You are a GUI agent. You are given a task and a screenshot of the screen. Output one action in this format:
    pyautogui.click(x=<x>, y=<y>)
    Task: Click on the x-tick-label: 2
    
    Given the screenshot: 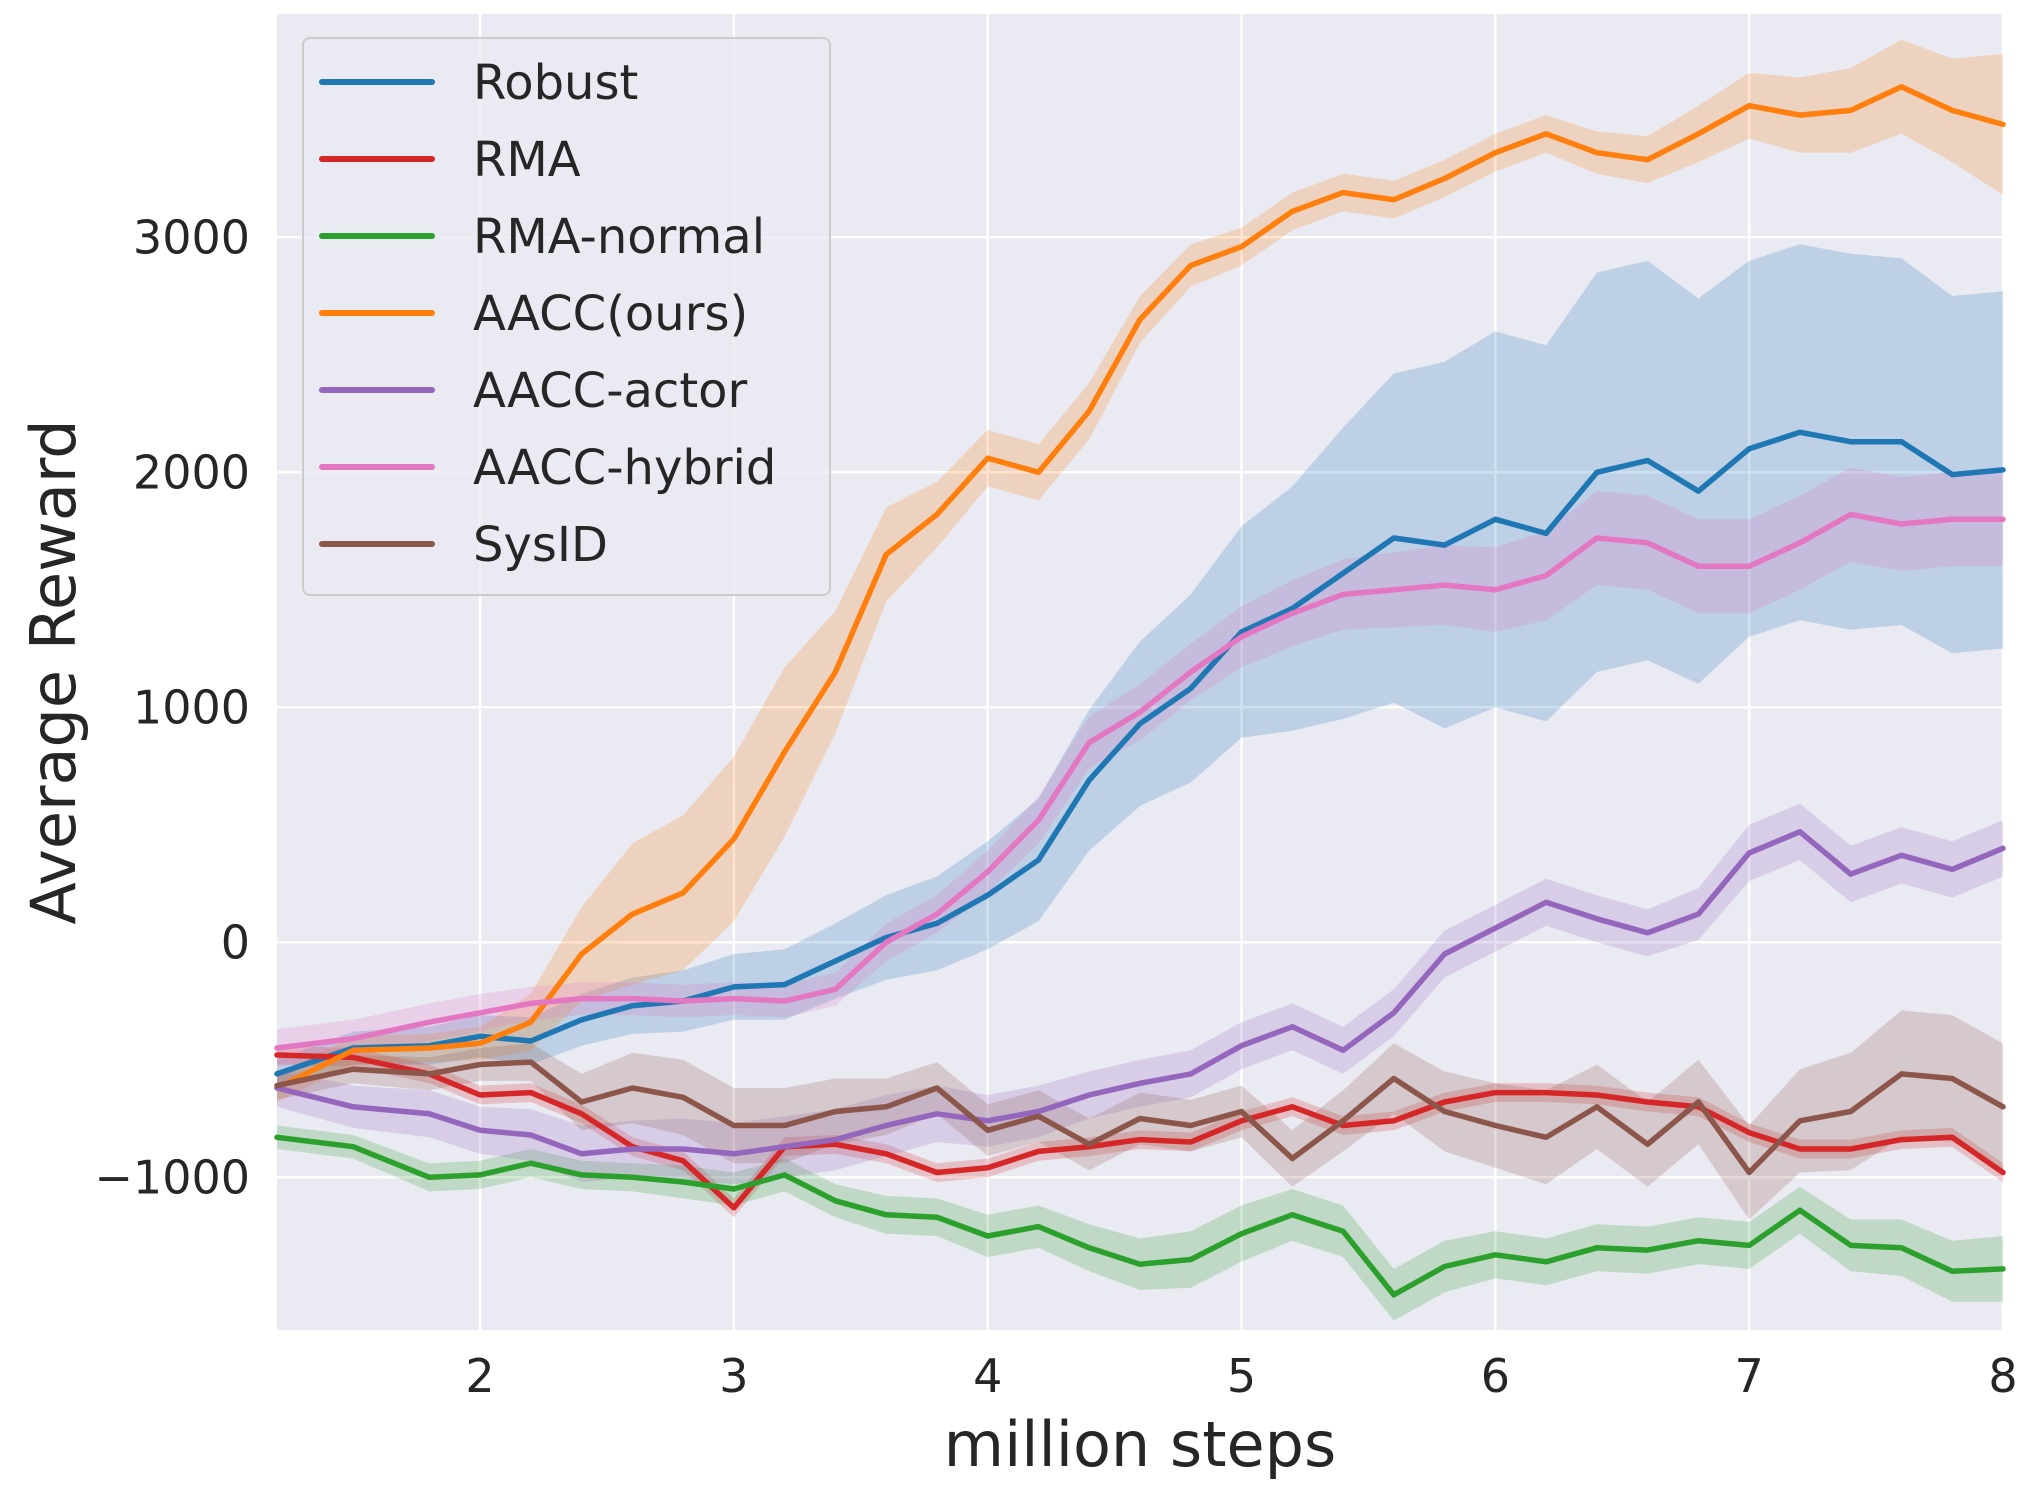 What is the action you would take?
    pyautogui.click(x=479, y=1376)
    